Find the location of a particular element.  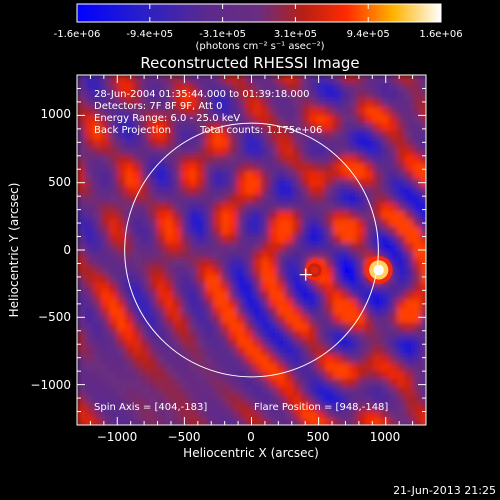

chart-title: Reconstructed RHESSI Image is located at coordinates (249, 63).